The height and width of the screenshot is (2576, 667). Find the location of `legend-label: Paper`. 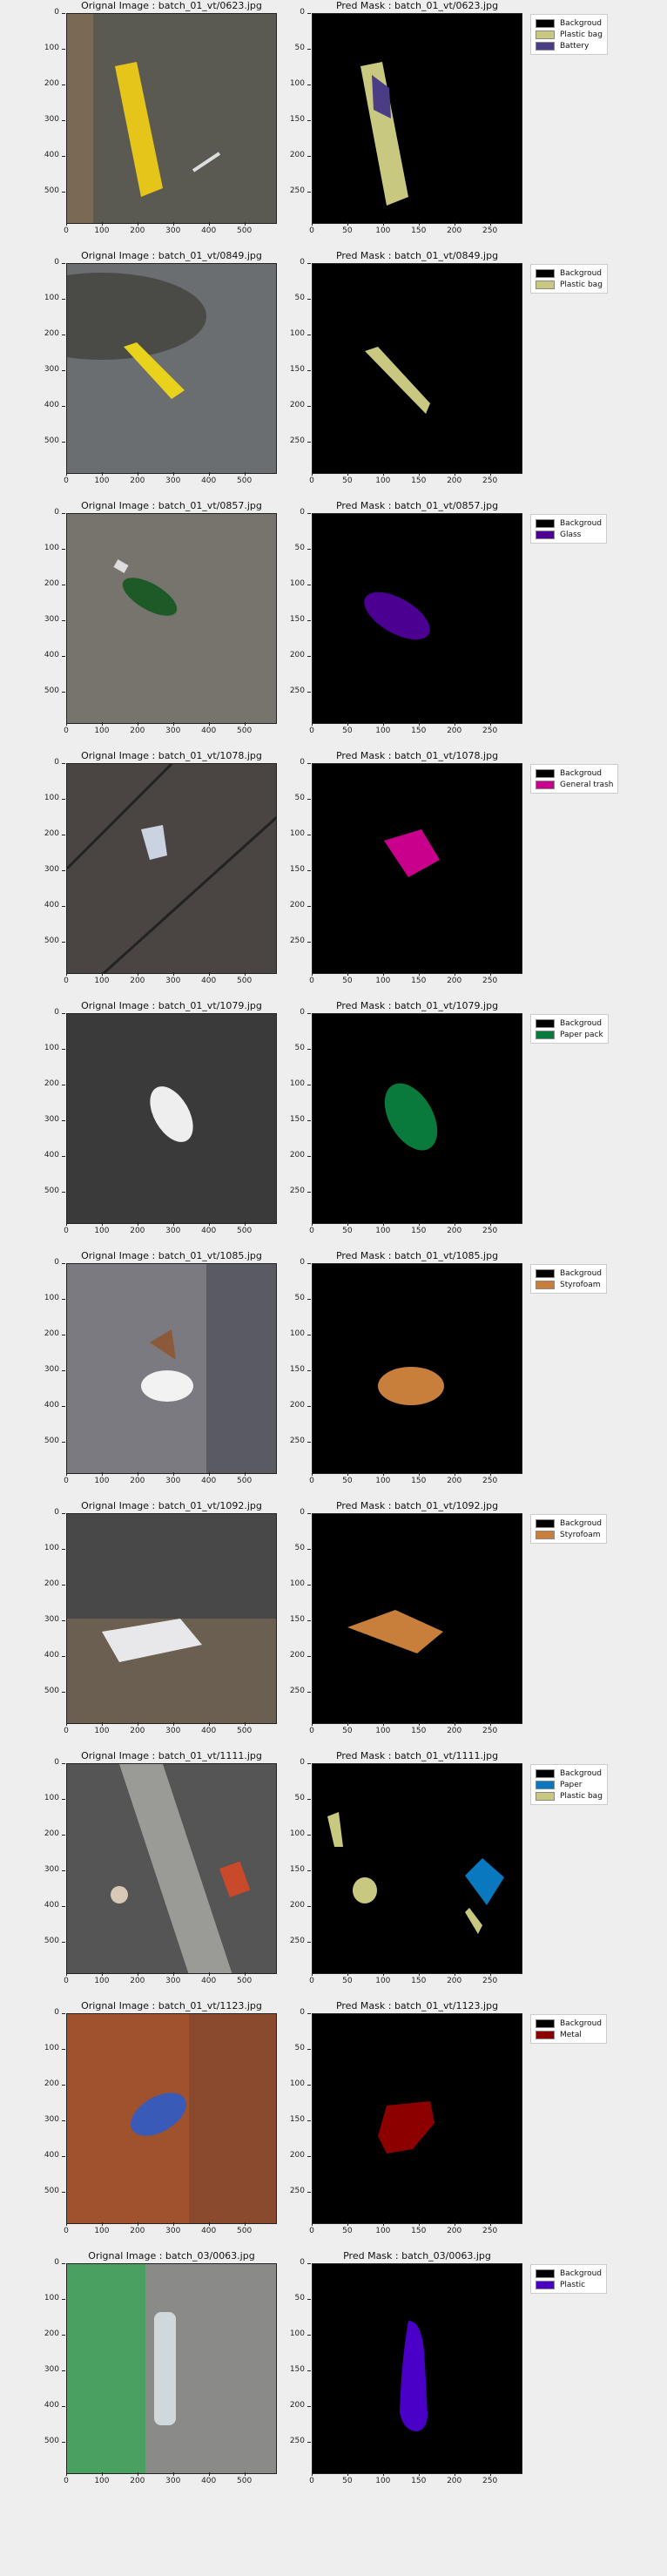

legend-label: Paper is located at coordinates (571, 1784).